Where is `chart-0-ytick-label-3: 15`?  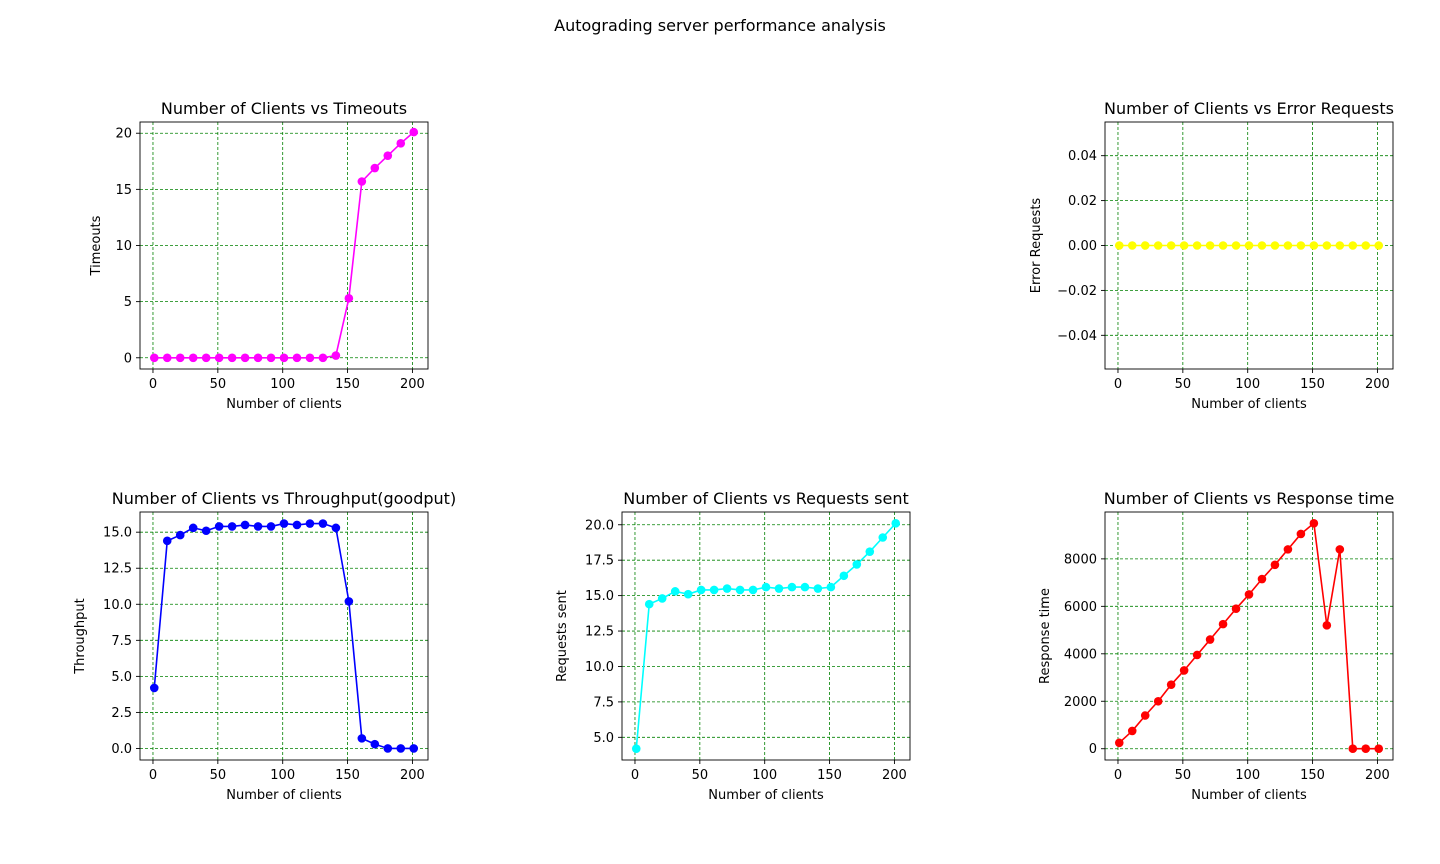
chart-0-ytick-label-3: 15 is located at coordinates (123, 190).